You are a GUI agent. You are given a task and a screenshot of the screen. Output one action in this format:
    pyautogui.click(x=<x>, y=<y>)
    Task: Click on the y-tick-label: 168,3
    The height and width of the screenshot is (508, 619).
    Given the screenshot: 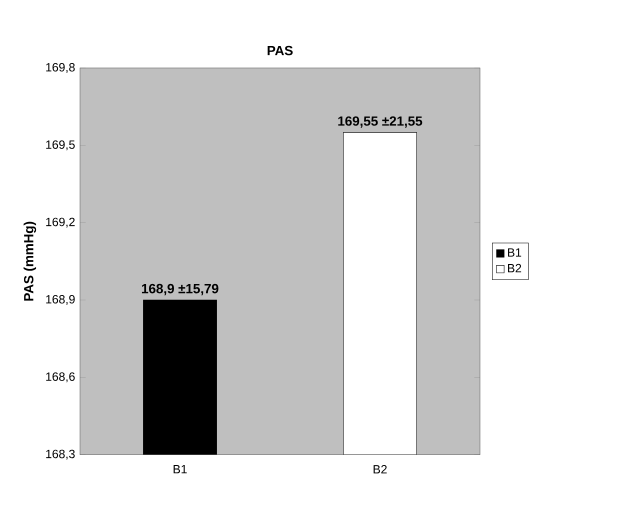 What is the action you would take?
    pyautogui.click(x=60, y=455)
    